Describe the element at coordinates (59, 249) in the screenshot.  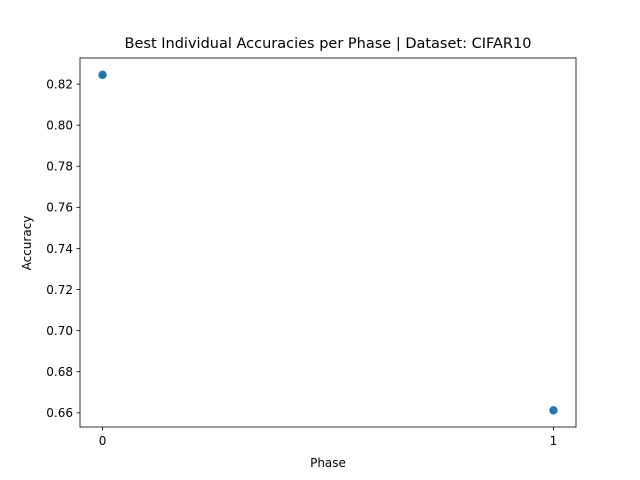
I see `y-tick-label: 0.74` at that location.